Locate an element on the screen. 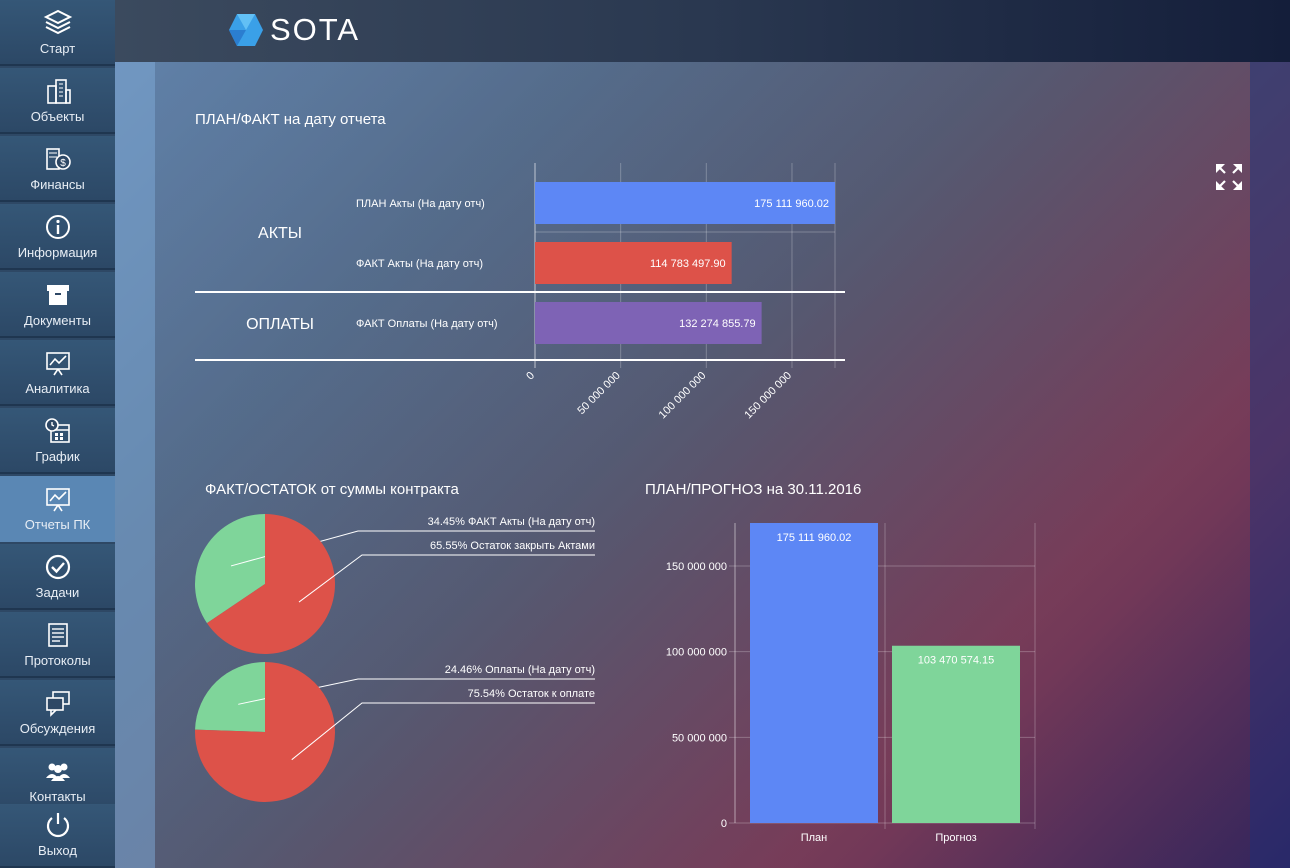 The image size is (1290, 868). sidebar-item-label: Старт is located at coordinates (57, 48).